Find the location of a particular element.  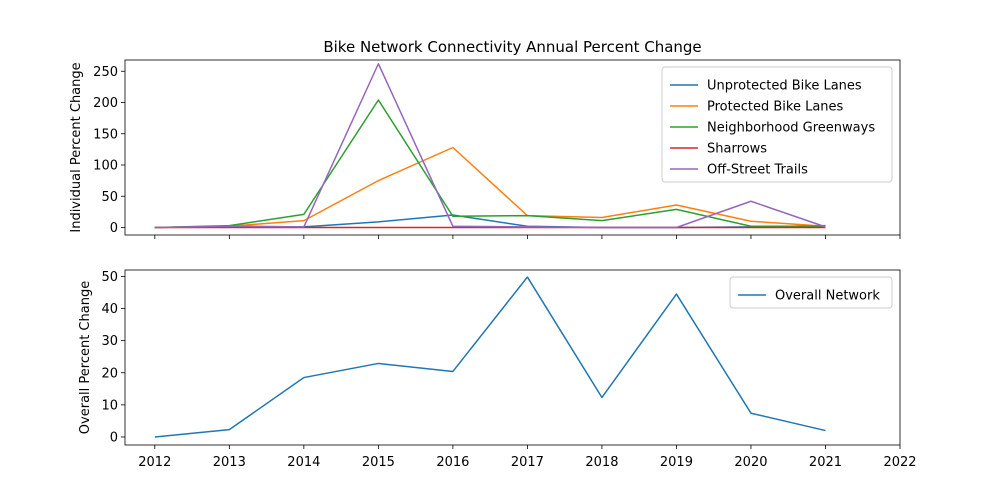

y-axis-label: Individual Percent Change is located at coordinates (76, 147).